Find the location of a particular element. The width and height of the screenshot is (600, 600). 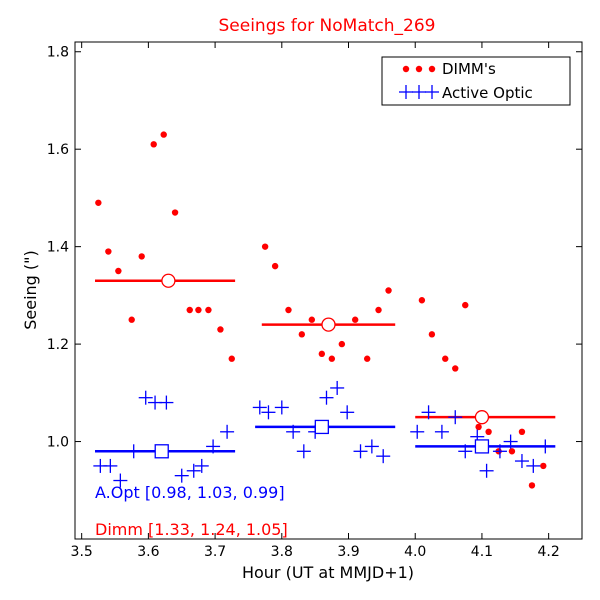

y-tick-labels: 1.0 1.2 1.4 1.6 1.8 is located at coordinates (58, 248).